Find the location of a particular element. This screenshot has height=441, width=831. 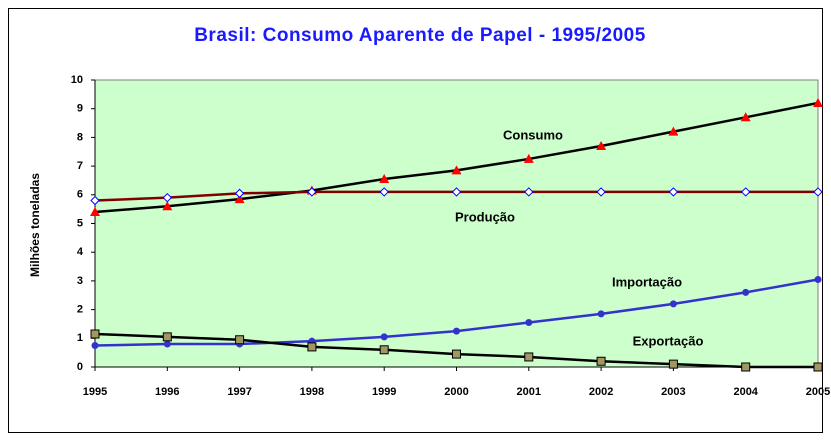

x-tick-label: 1998 is located at coordinates (312, 392).